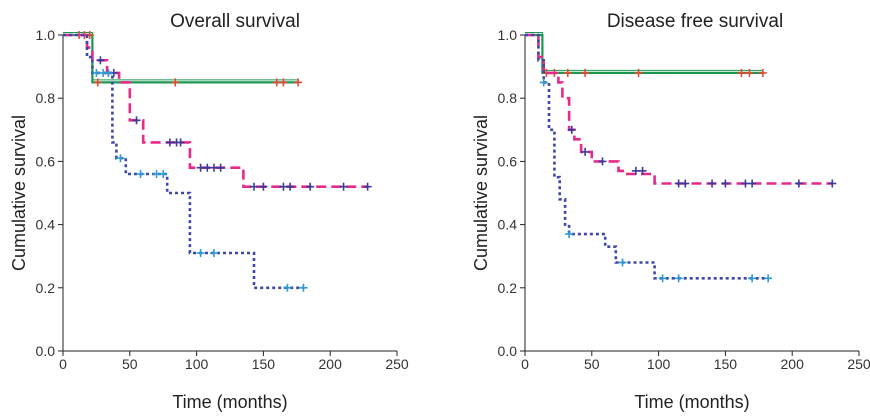 This screenshot has height=417, width=870. Describe the element at coordinates (235, 21) in the screenshot. I see `chart-title: Overall survival` at that location.